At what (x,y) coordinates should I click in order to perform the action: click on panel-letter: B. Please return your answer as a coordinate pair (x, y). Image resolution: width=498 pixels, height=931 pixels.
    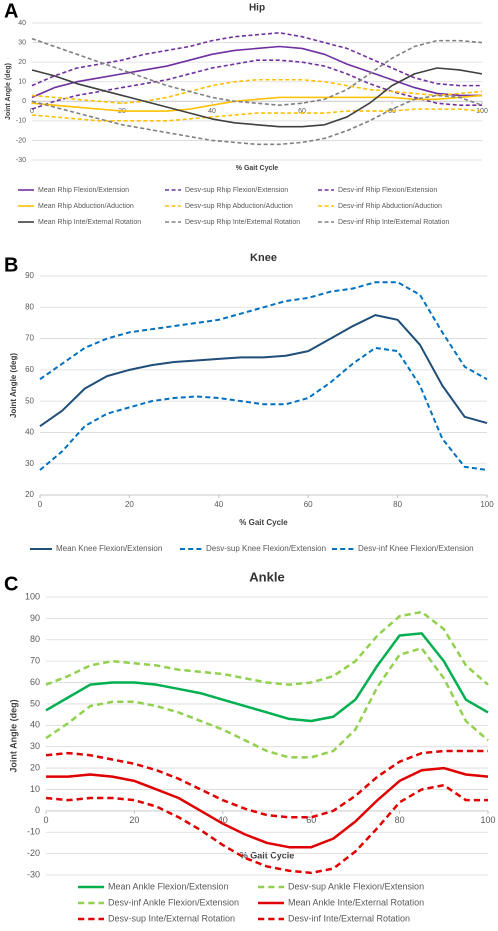
    Looking at the image, I should click on (11, 265).